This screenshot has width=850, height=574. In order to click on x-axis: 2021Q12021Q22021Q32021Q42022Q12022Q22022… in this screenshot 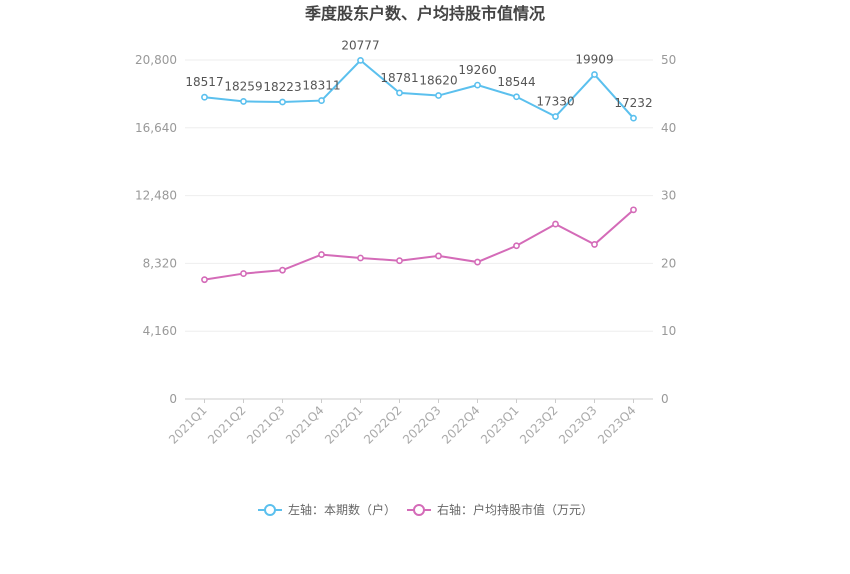, I will do `click(402, 423)`.